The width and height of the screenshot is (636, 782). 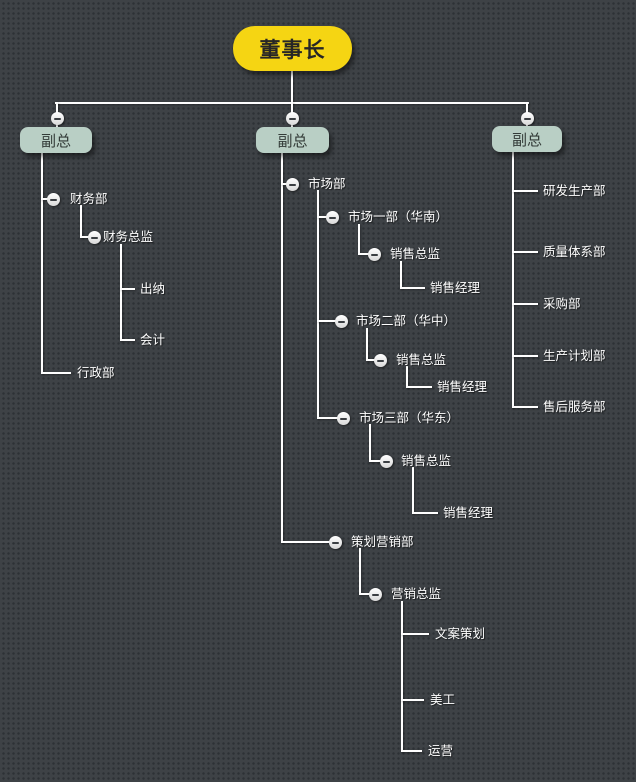 I want to click on topic-market-dept: 市场部, so click(x=327, y=184).